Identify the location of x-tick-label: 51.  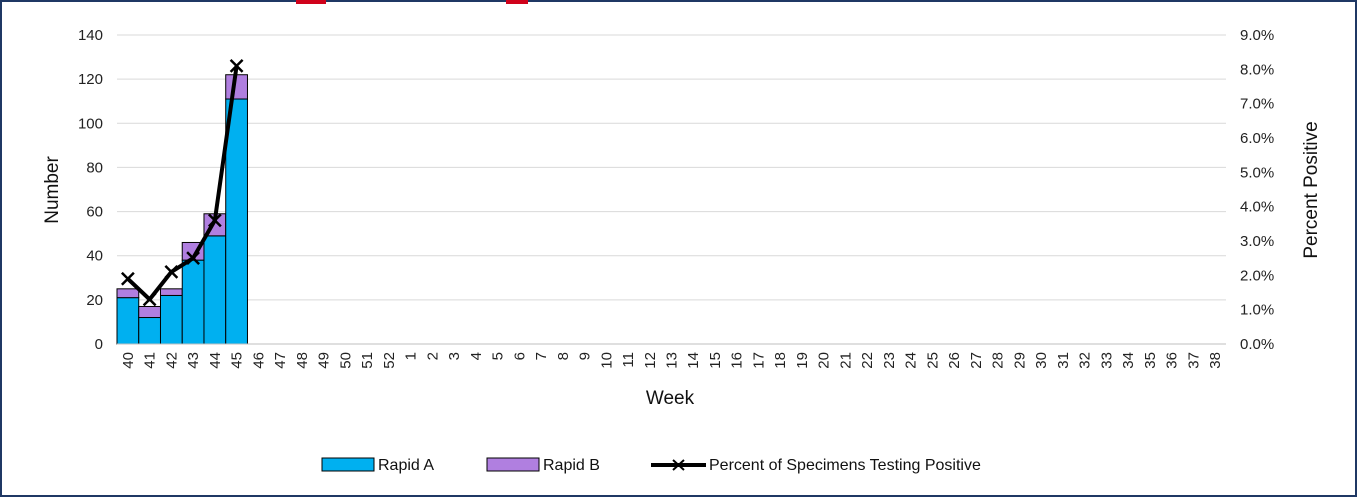
(367, 360).